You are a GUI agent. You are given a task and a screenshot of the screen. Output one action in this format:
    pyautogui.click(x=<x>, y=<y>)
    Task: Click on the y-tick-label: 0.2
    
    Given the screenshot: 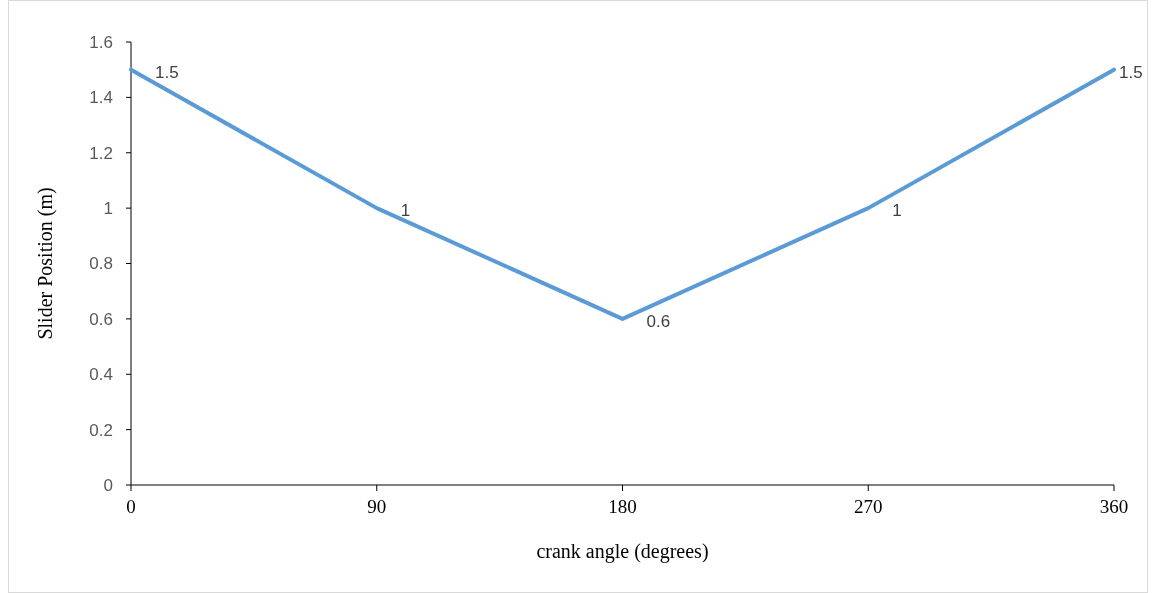 What is the action you would take?
    pyautogui.click(x=101, y=430)
    